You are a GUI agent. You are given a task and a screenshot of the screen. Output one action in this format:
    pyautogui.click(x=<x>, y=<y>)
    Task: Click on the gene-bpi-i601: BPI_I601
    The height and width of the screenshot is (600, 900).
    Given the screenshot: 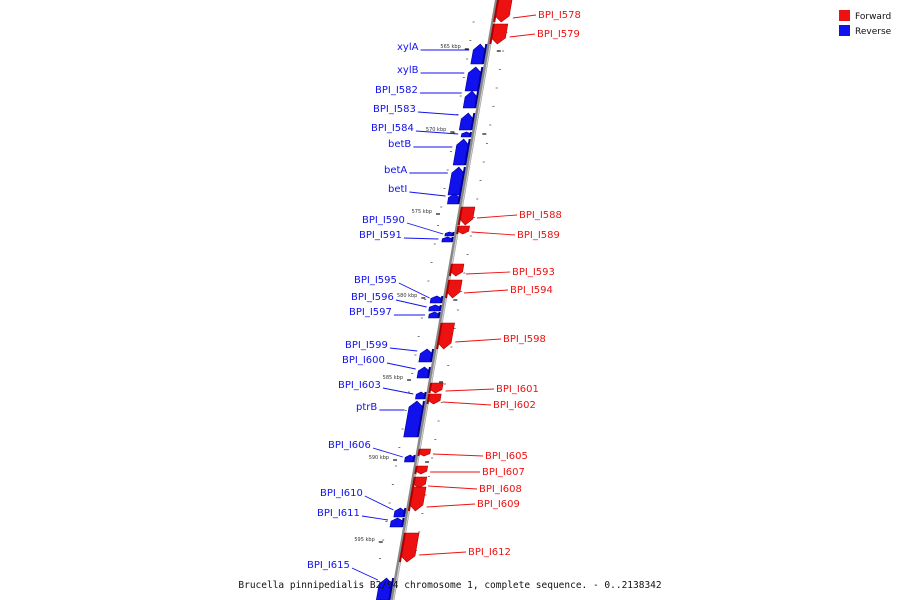 What is the action you would take?
    pyautogui.click(x=483, y=388)
    